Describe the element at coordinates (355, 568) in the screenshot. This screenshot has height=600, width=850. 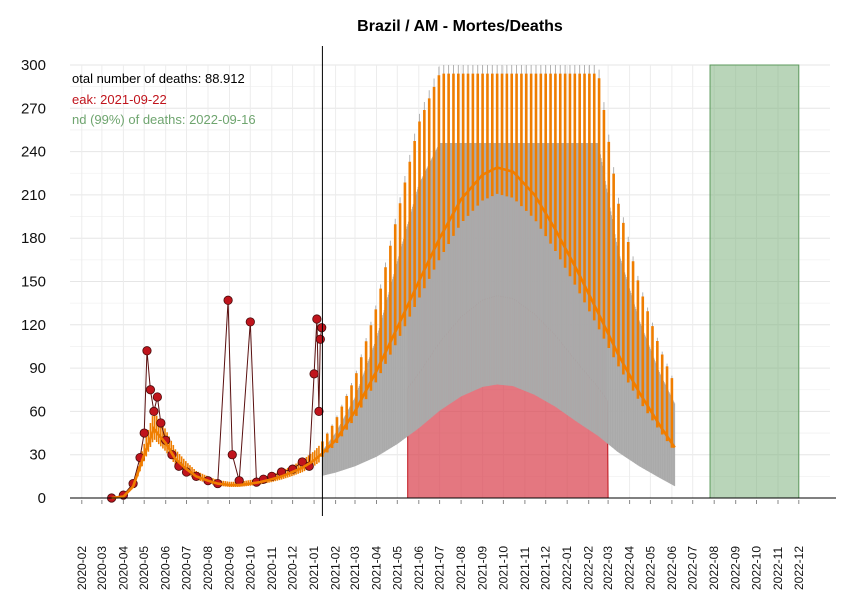
I see `x-tick-label: 2021-03` at that location.